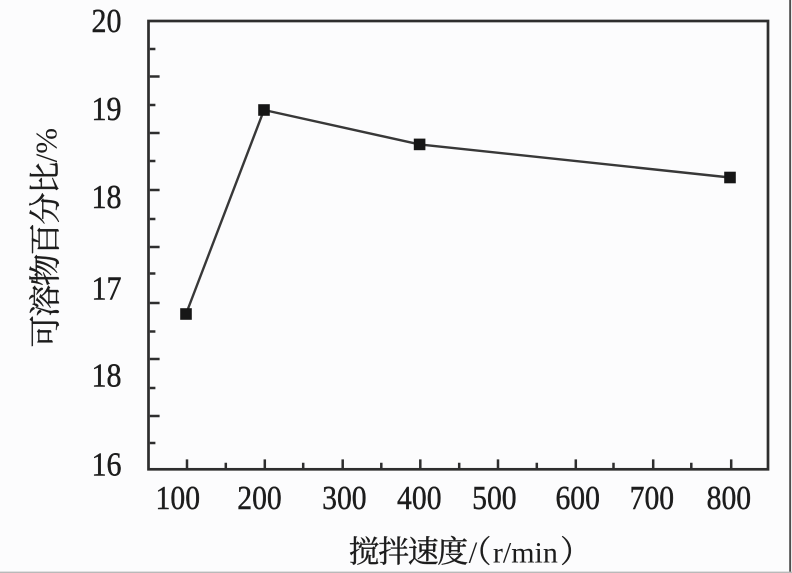 This screenshot has width=792, height=573. I want to click on svg-text: r/min, so click(525, 552).